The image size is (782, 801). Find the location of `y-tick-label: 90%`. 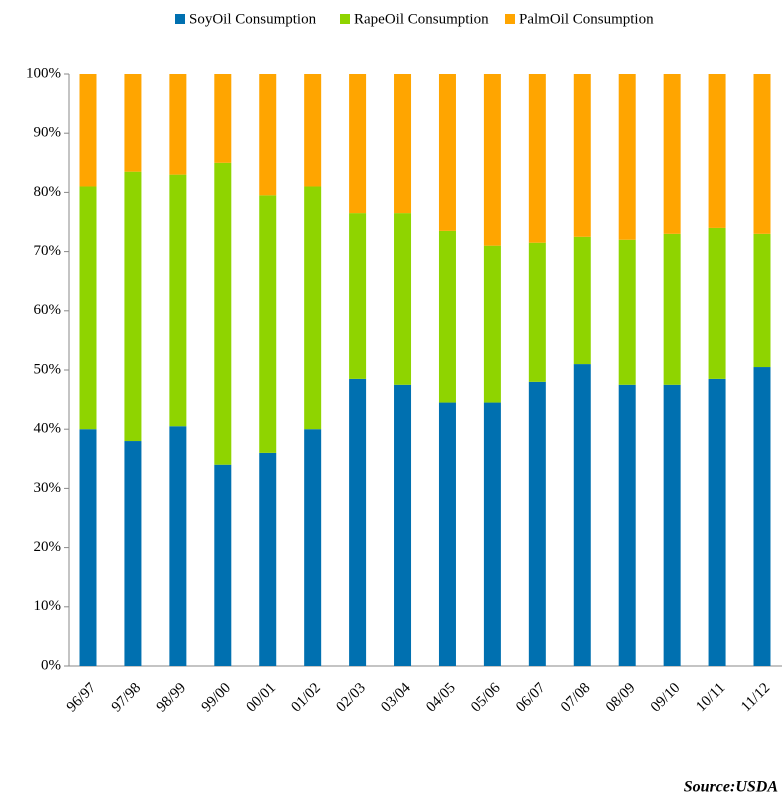

y-tick-label: 90% is located at coordinates (48, 133).